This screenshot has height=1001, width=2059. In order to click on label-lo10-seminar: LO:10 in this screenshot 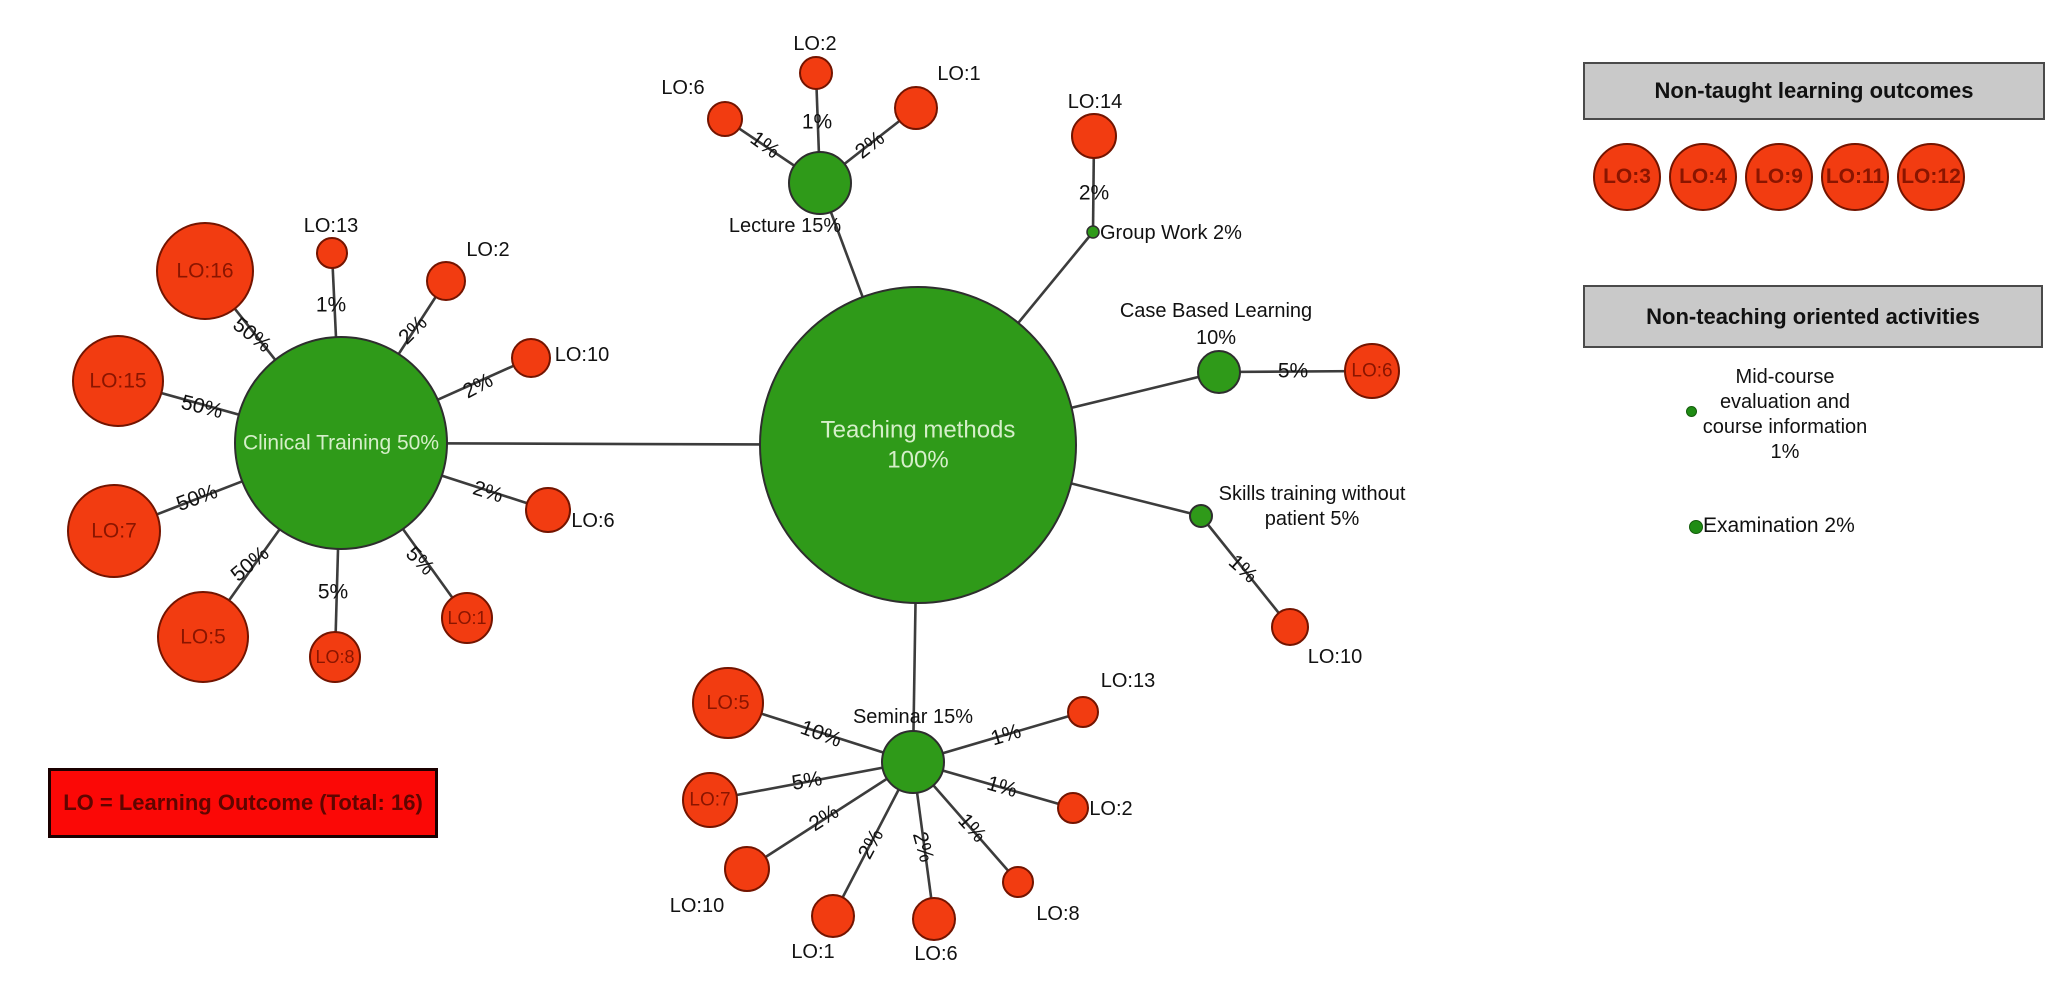, I will do `click(697, 906)`.